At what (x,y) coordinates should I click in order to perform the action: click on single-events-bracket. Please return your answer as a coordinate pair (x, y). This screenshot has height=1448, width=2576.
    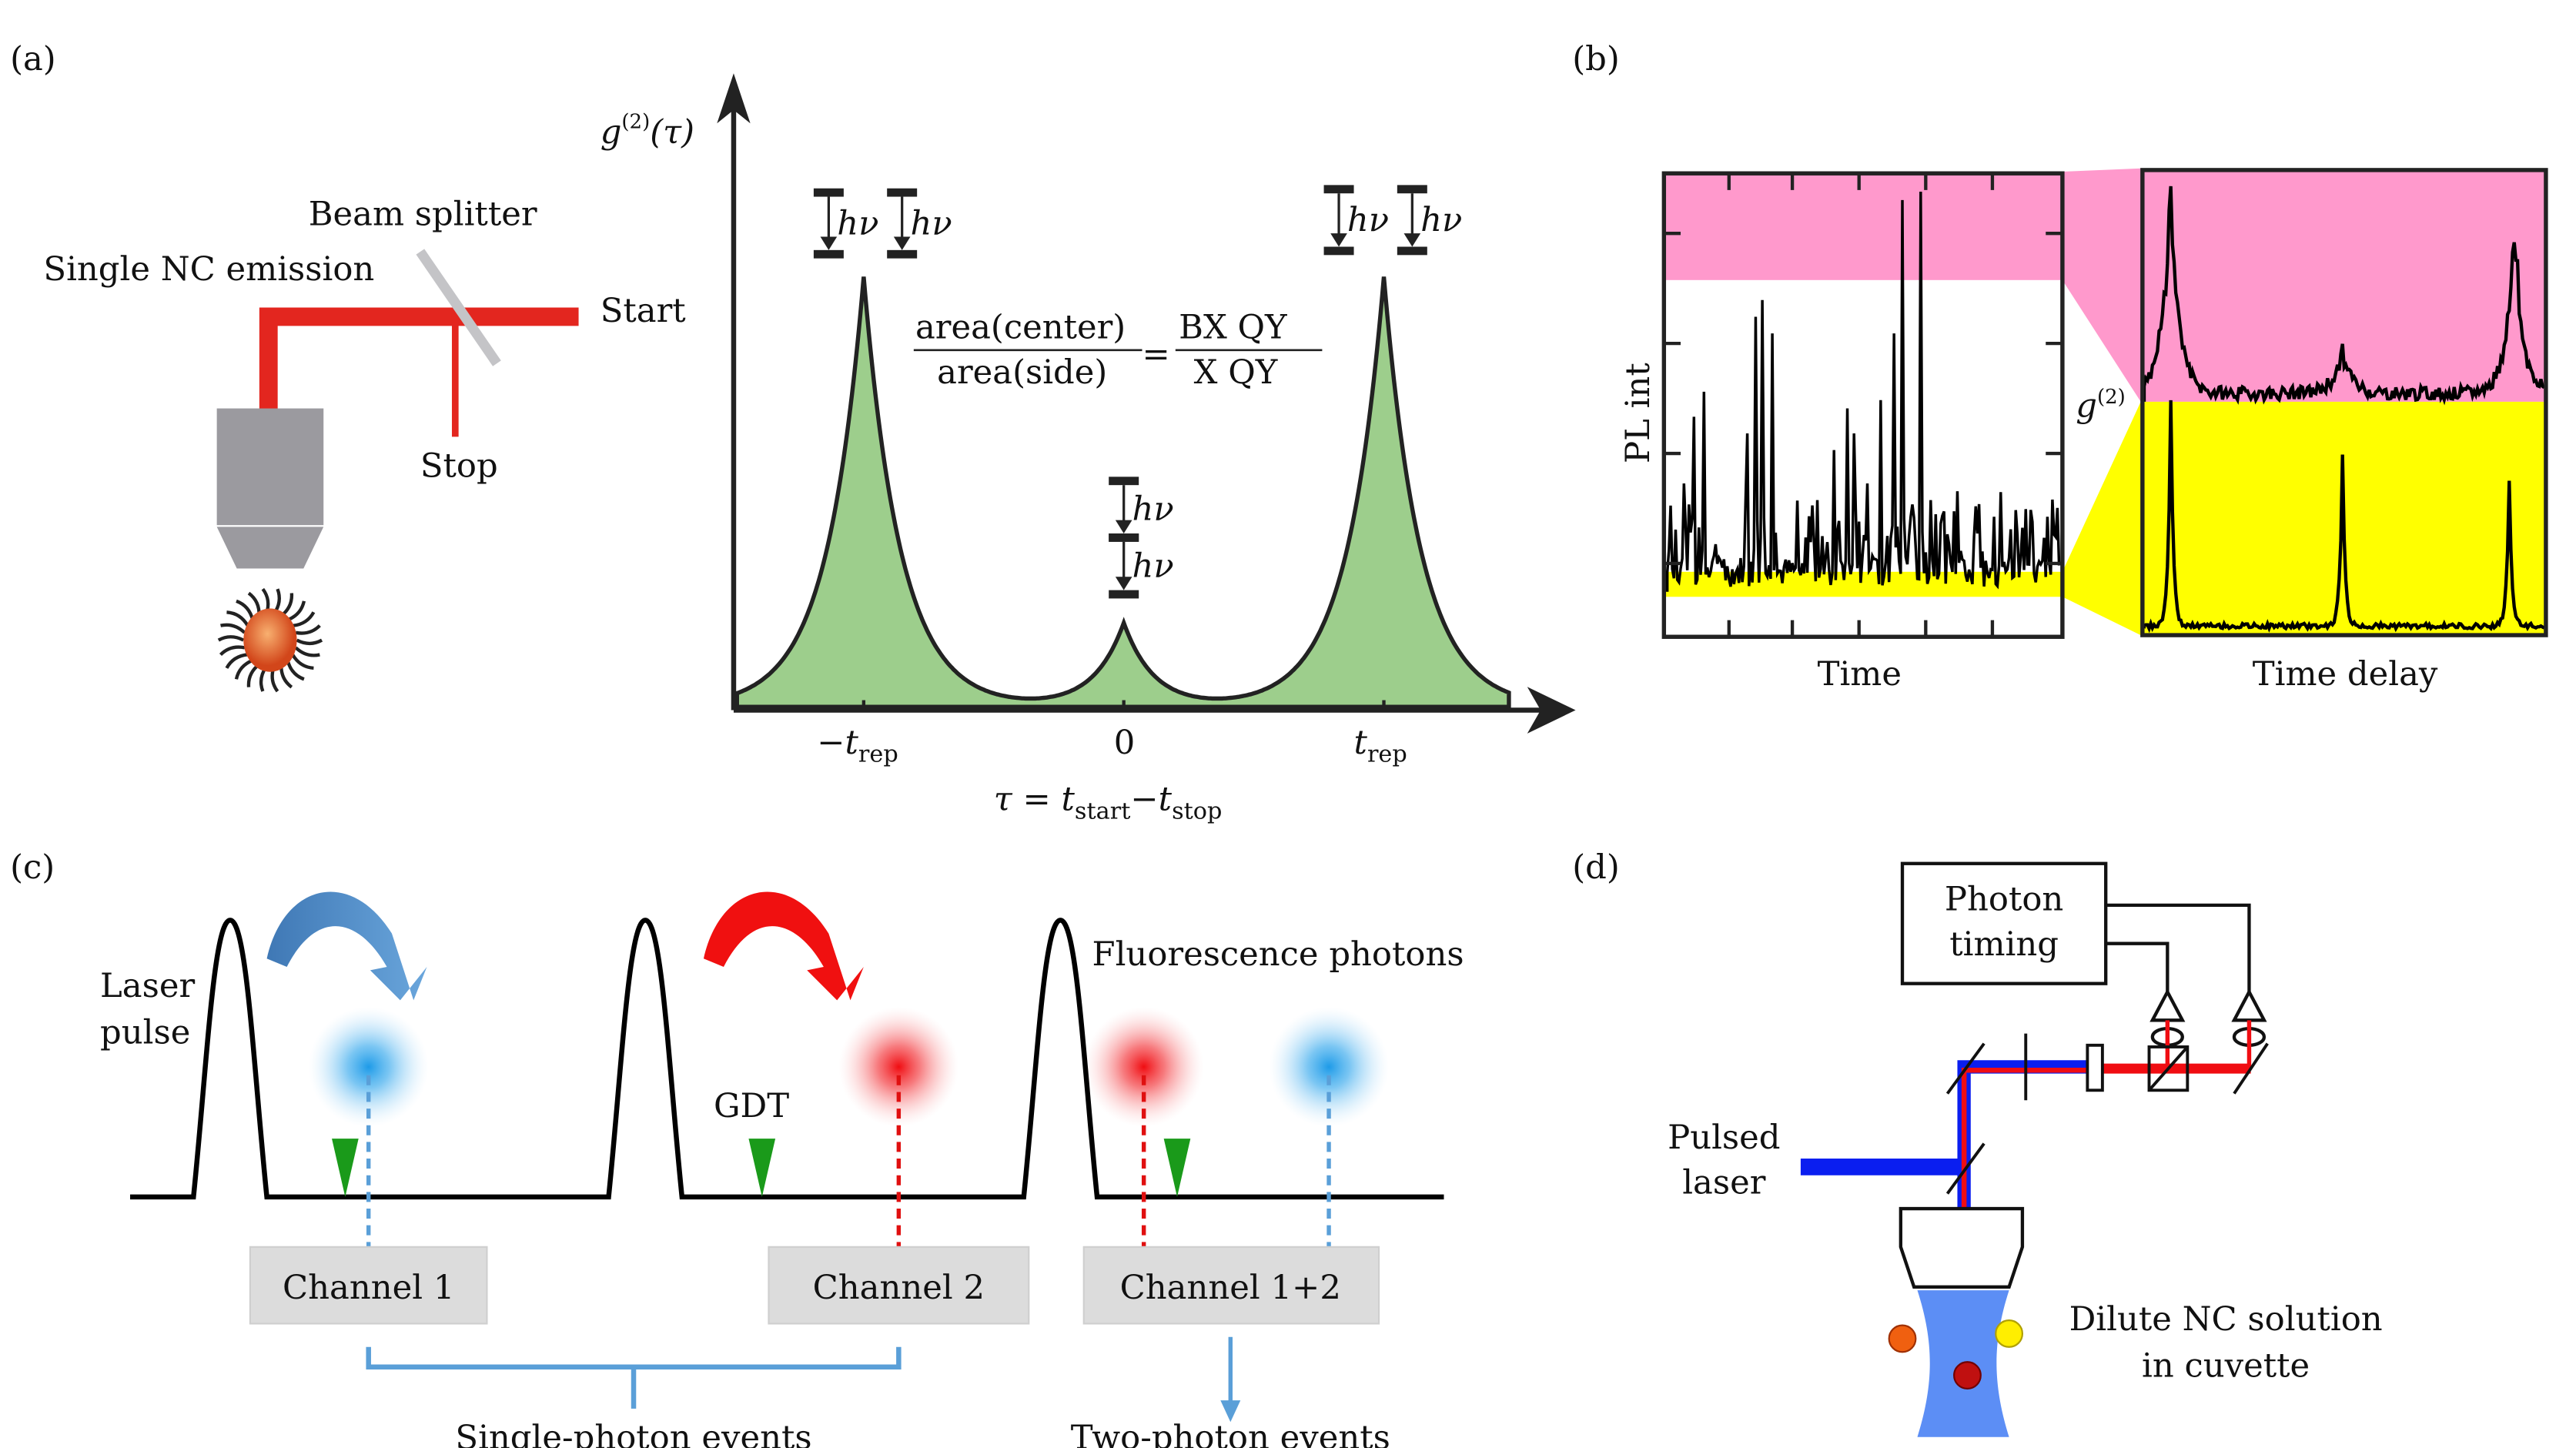
    Looking at the image, I should click on (634, 1377).